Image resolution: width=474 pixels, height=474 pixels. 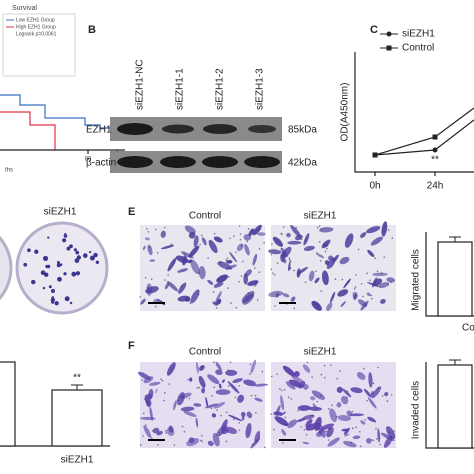 I want to click on image-label: Control, so click(x=205, y=216).